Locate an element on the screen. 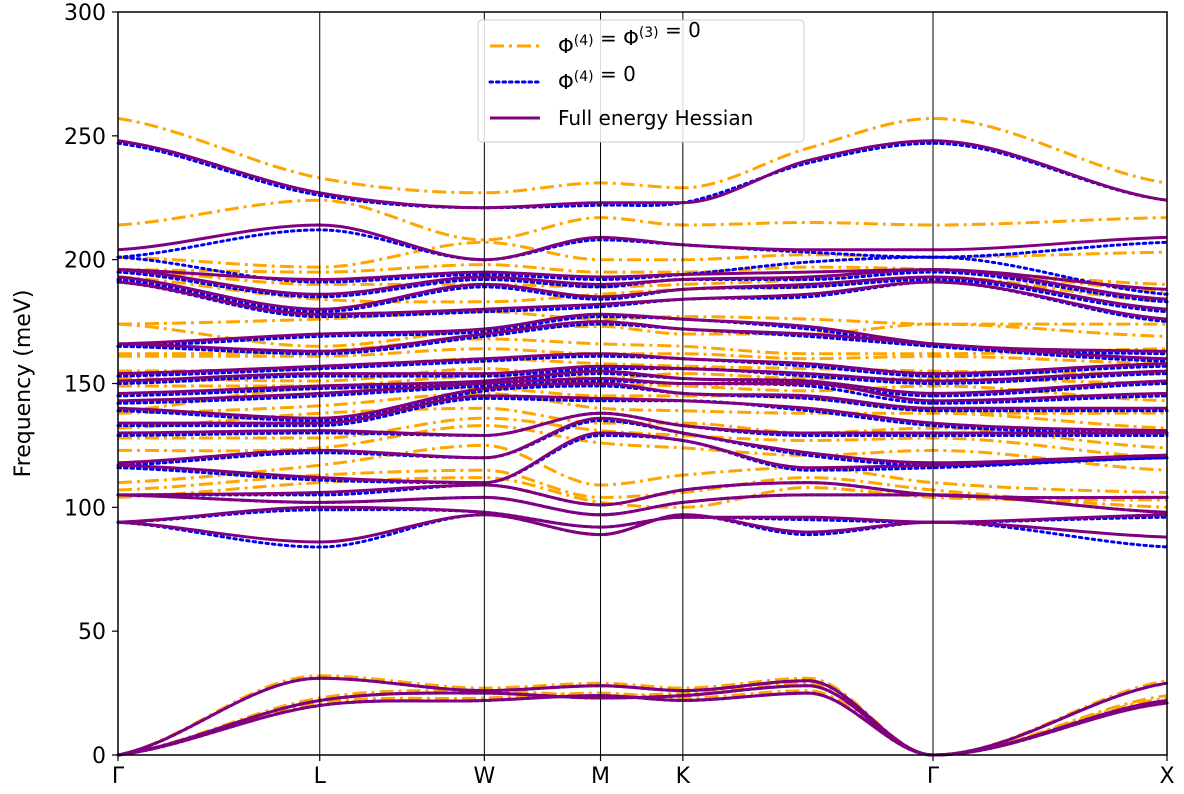 This screenshot has height=794, width=1184. y-tick-label-0: 0 is located at coordinates (99, 756).